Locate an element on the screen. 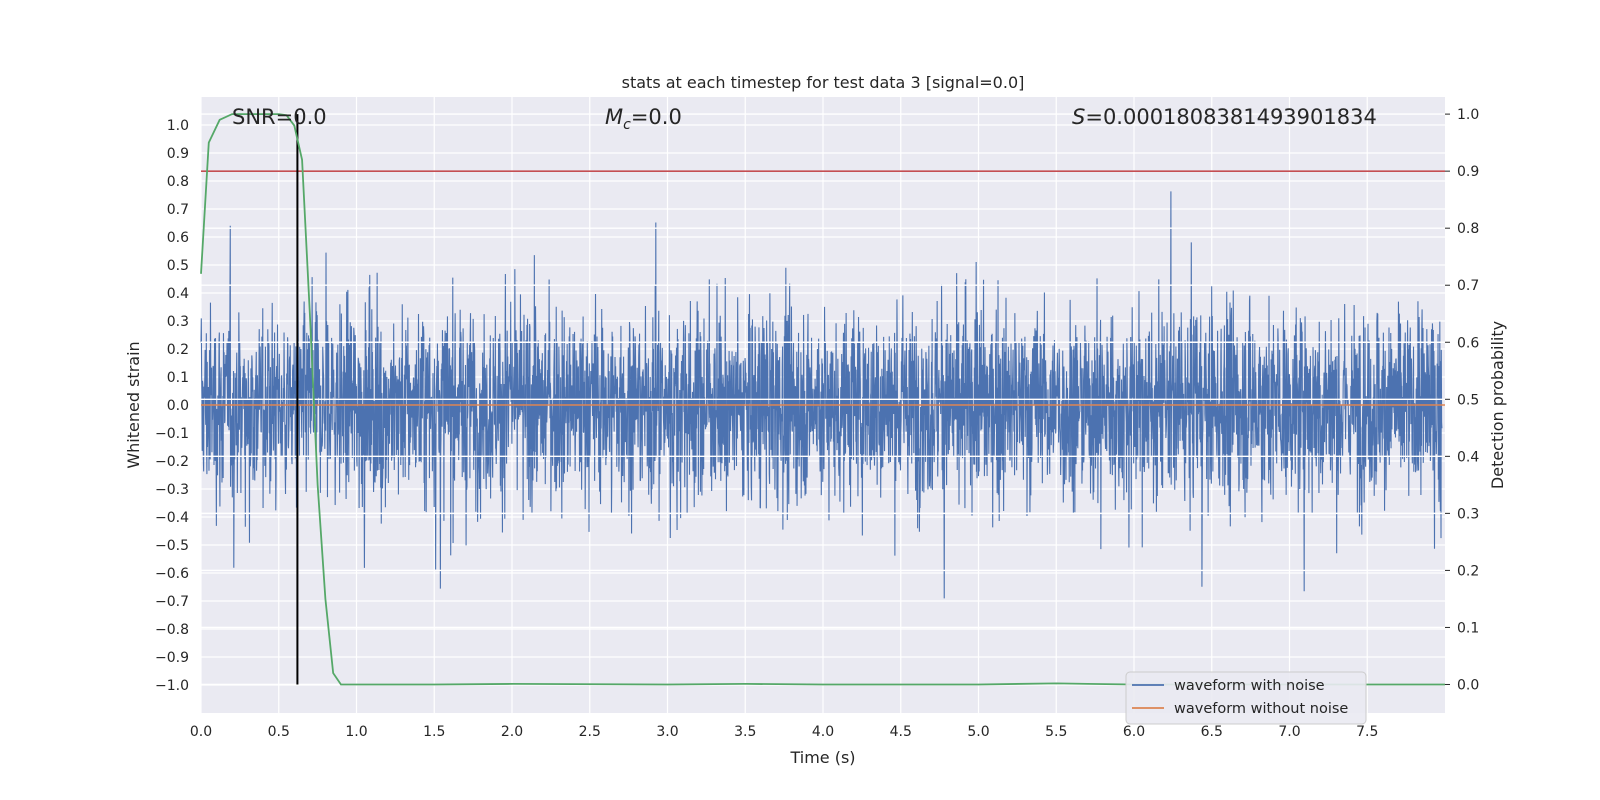  y2-tick-label: 0.0 is located at coordinates (1468, 685).